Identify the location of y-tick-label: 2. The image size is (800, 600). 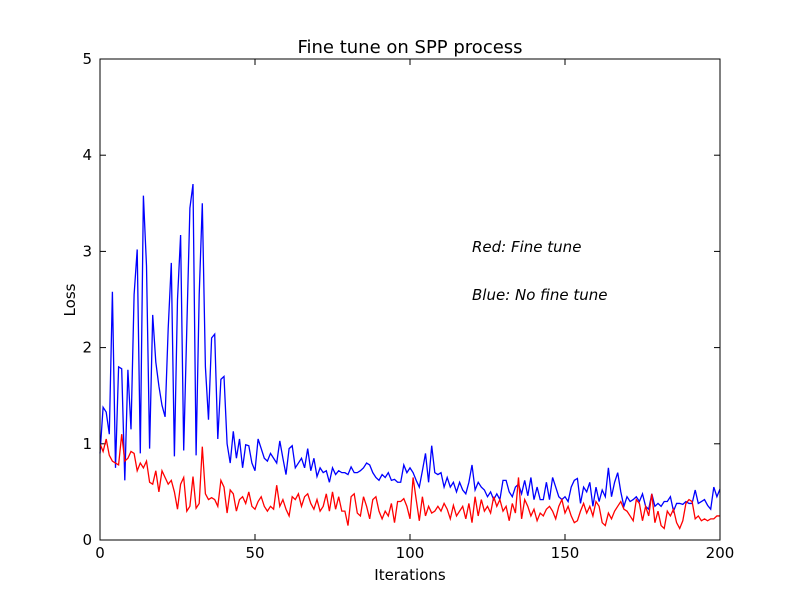
(87, 348).